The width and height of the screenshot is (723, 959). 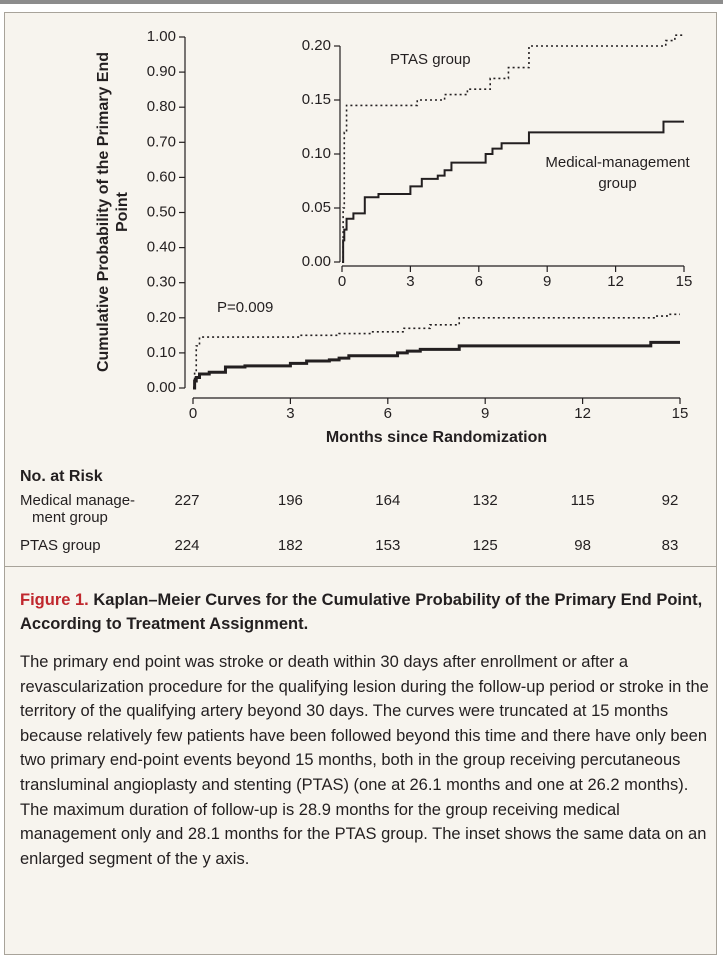 I want to click on y-tick-label: 0.90, so click(x=161, y=71).